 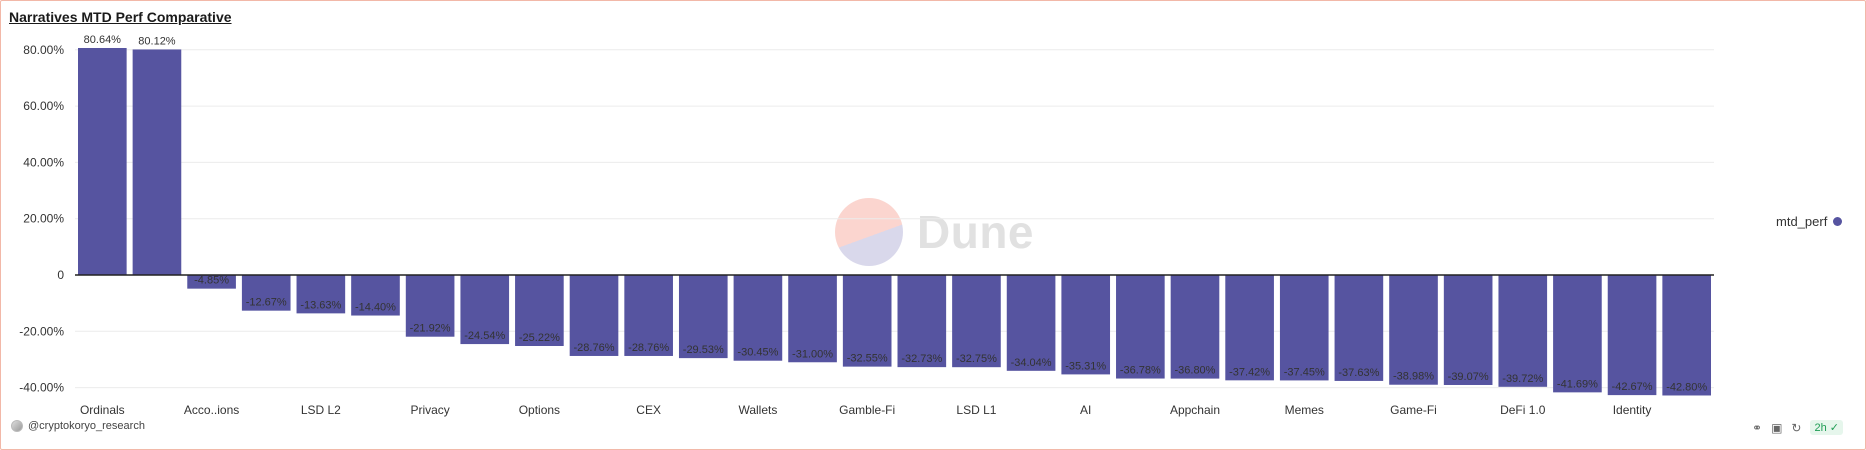 I want to click on x-tick-label: Memes, so click(x=1304, y=410).